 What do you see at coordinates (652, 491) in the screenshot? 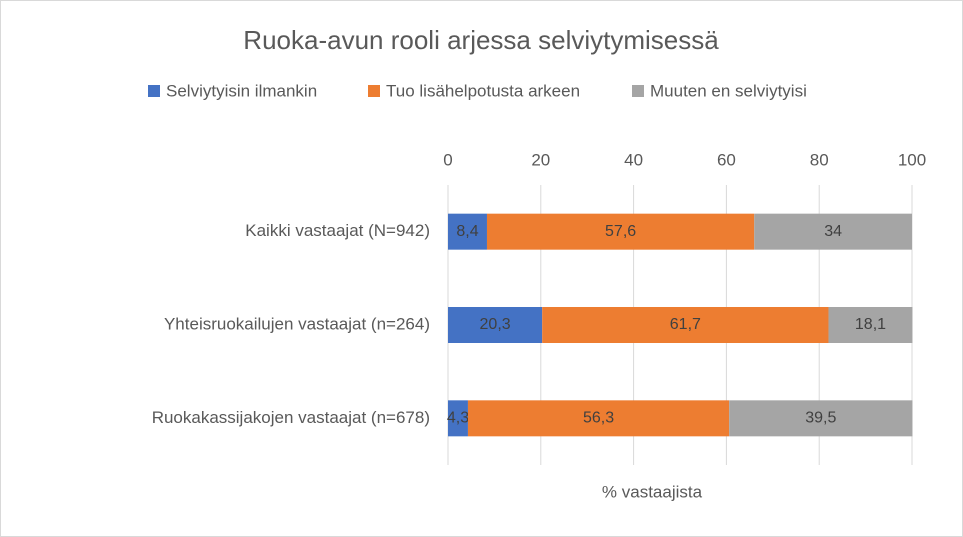
I see `x-axis-label: % vastaajista` at bounding box center [652, 491].